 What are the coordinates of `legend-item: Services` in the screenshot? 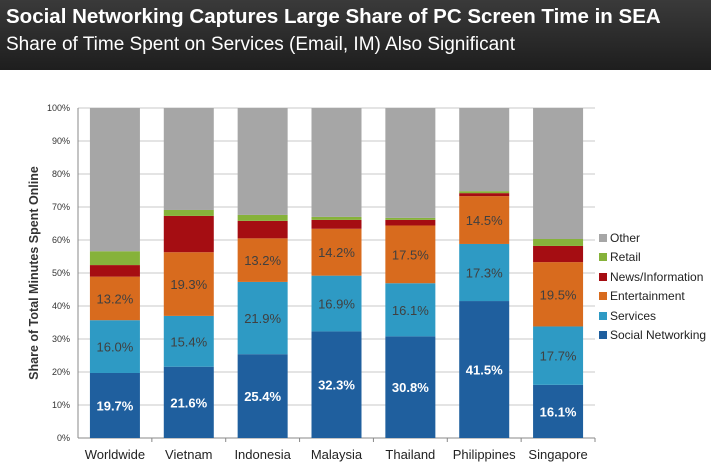 It's located at (652, 316).